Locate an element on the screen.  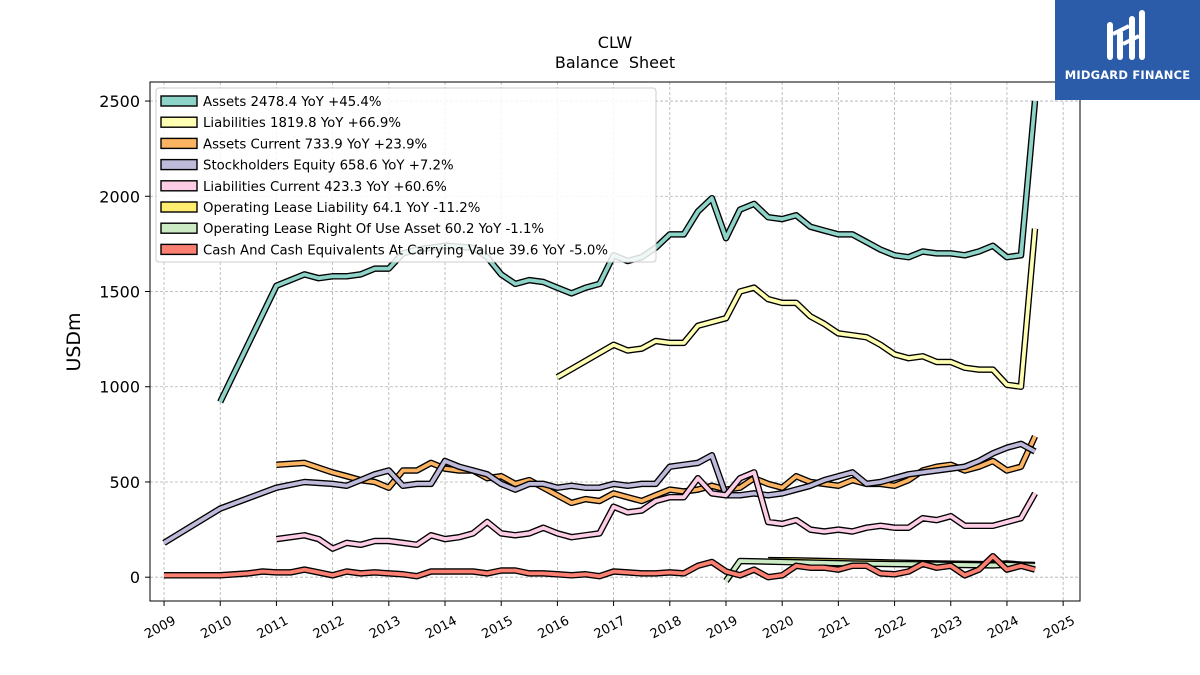
midgard-finance-logo: MIDGARD FINANCE is located at coordinates (1127, 50).